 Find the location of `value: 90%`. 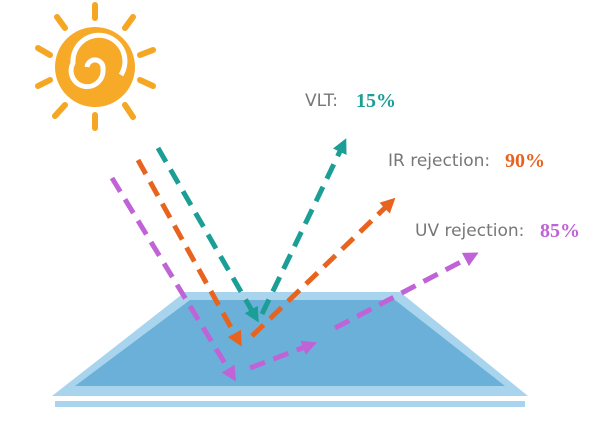

value: 90% is located at coordinates (525, 161).